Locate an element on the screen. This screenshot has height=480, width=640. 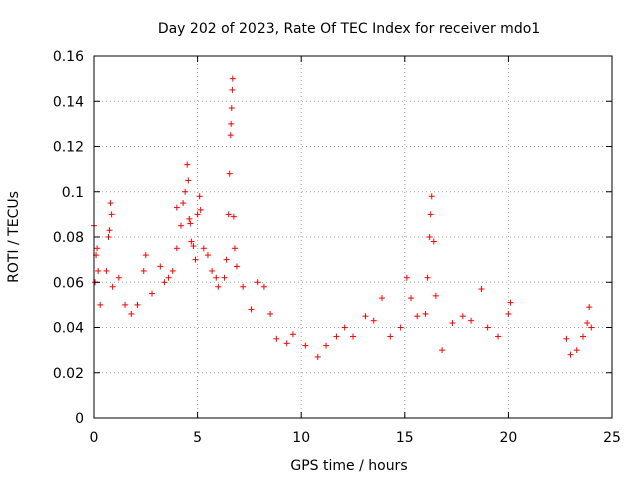
y-tick-label: 0.02 is located at coordinates (68, 374).